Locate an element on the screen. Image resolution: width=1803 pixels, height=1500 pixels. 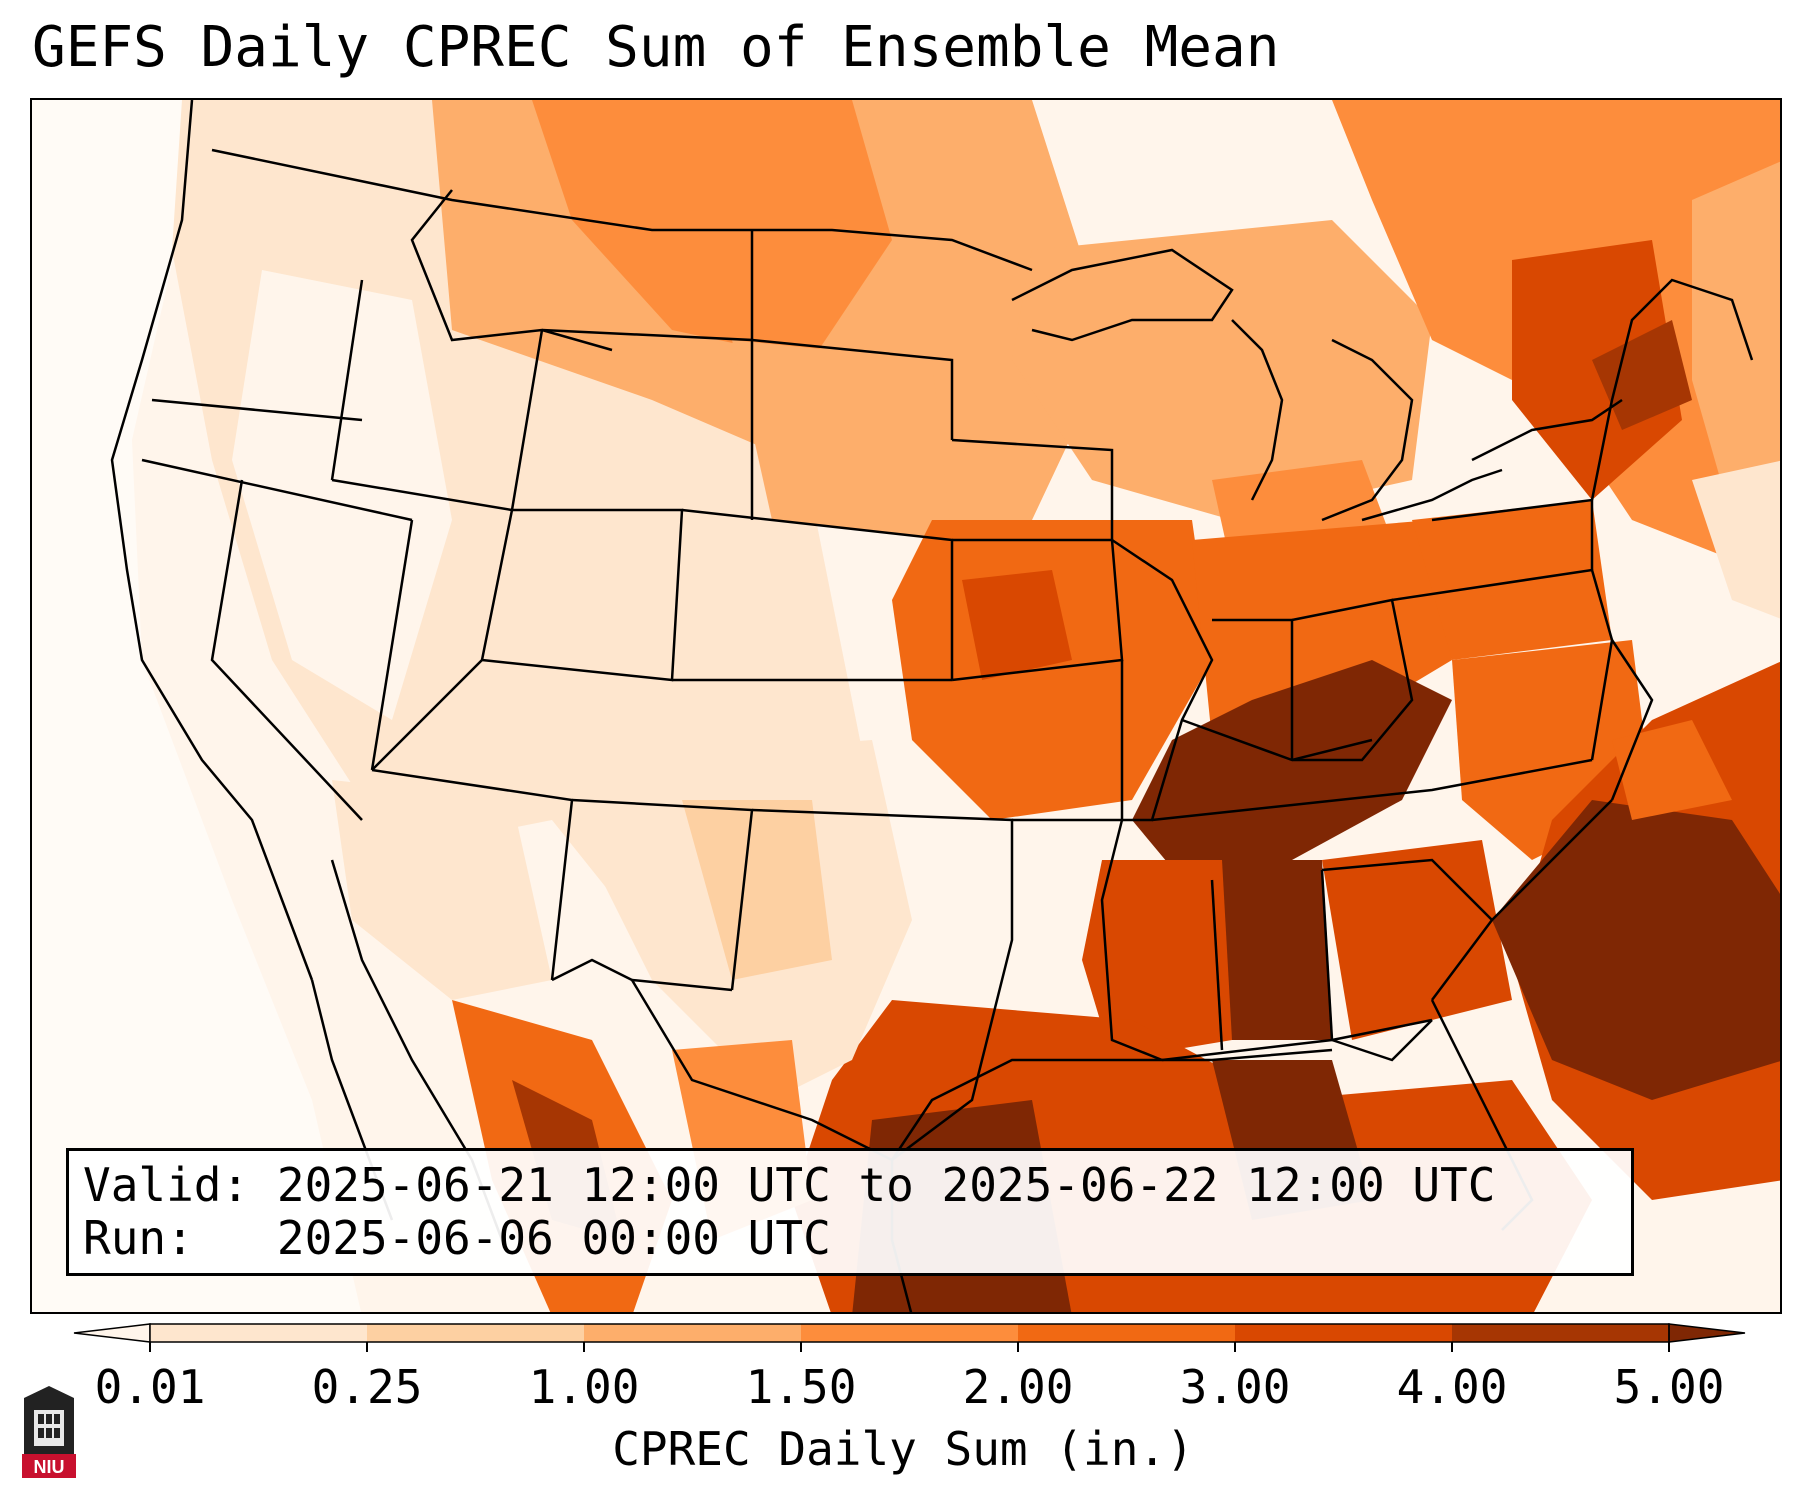
colorbar-tick-label: 0.01 is located at coordinates (150, 1387).